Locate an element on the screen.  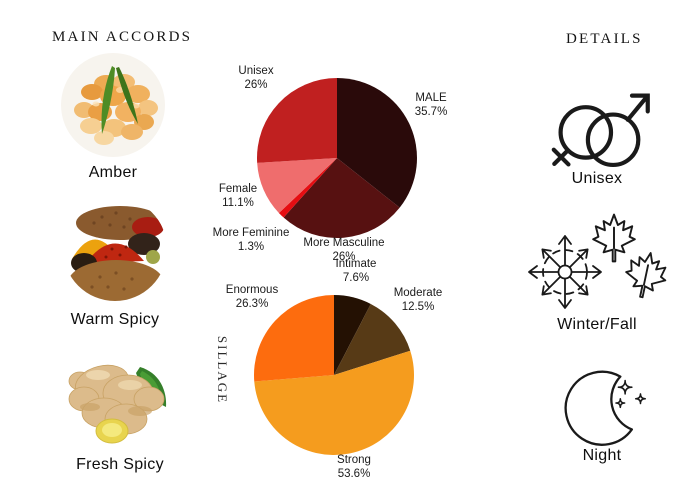
warm-spicy-image is located at coordinates (116, 253).